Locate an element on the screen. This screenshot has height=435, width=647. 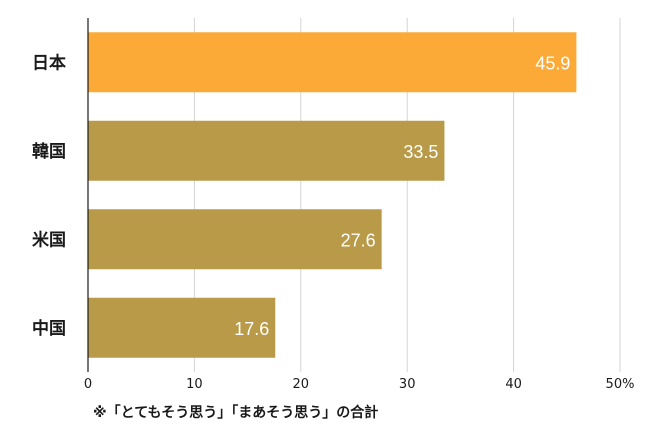
bar-value-label: 45.9 is located at coordinates (552, 63).